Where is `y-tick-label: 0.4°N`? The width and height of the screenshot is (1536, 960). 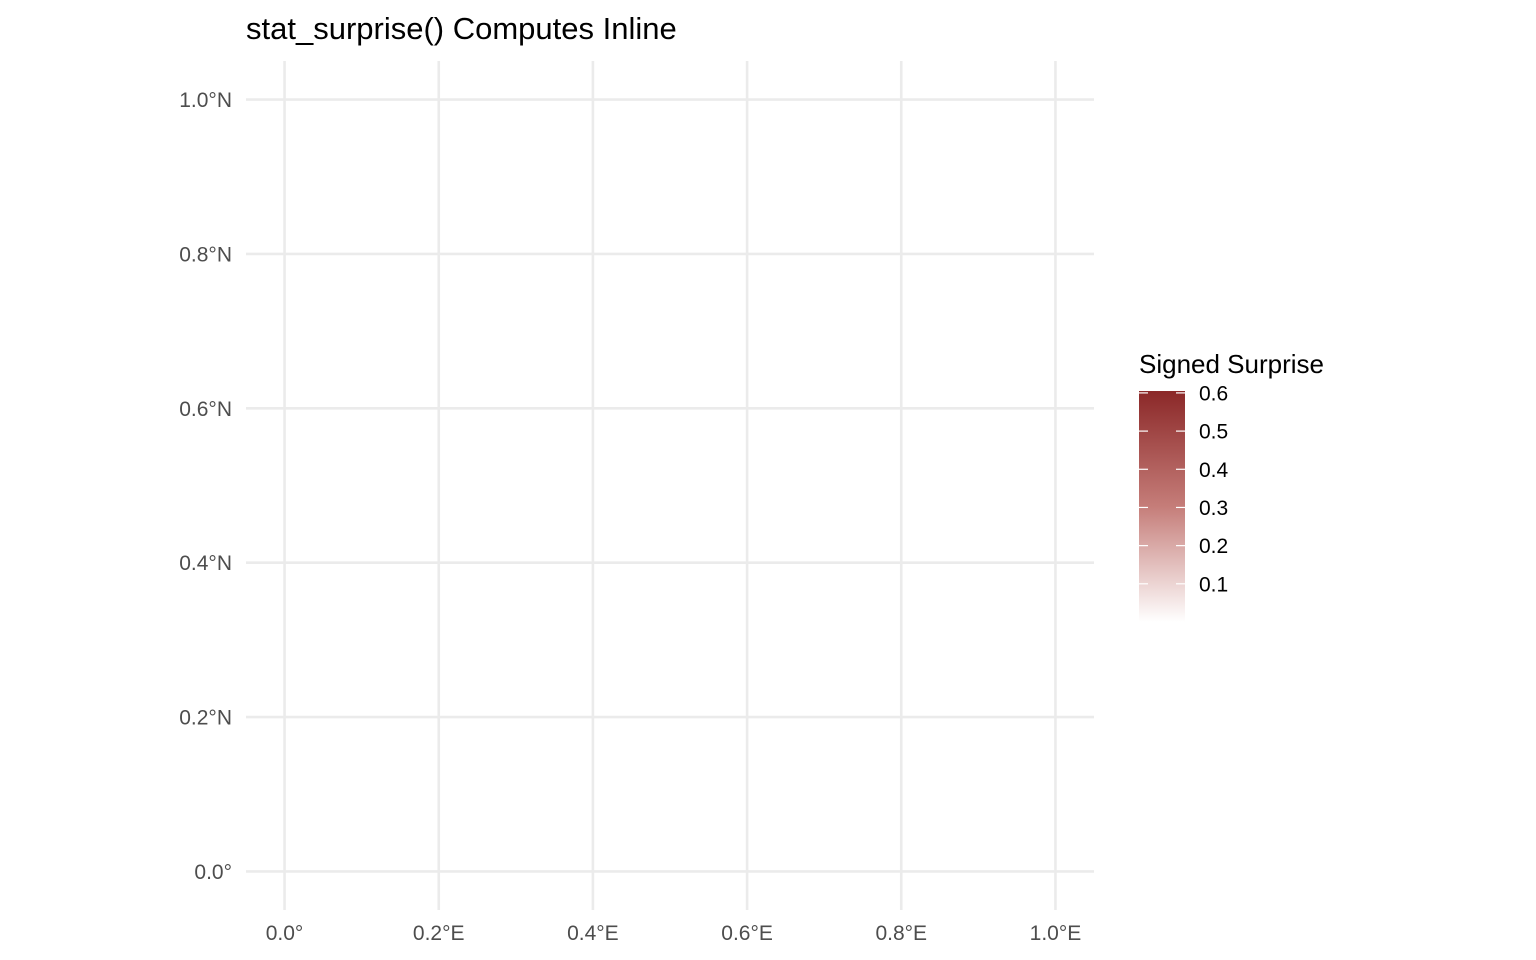
y-tick-label: 0.4°N is located at coordinates (205, 563).